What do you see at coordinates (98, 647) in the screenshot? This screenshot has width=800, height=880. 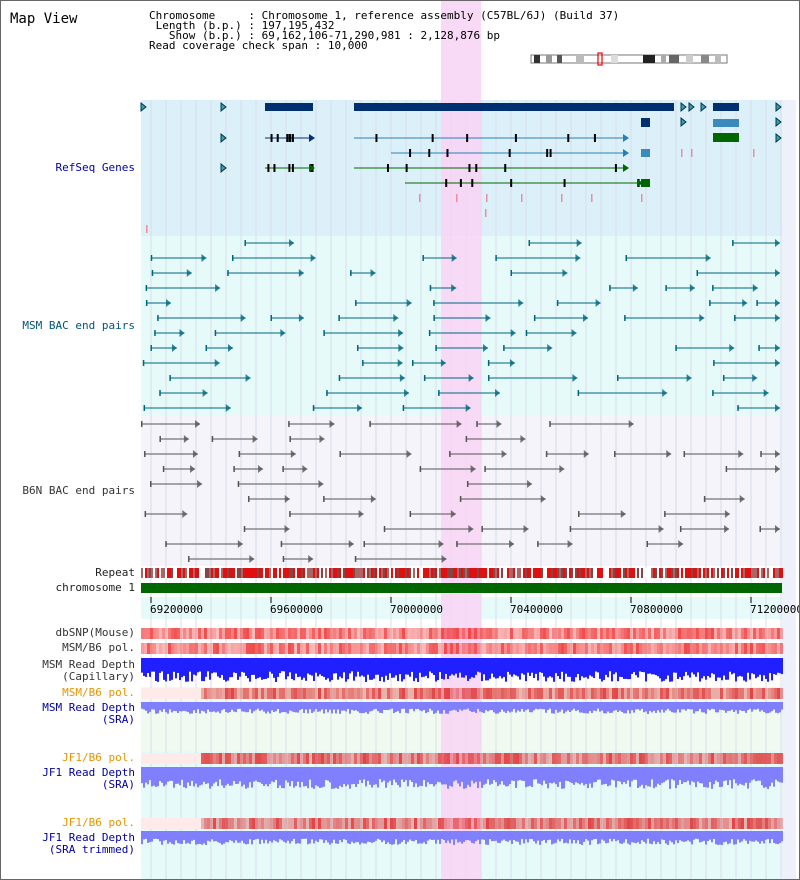 I see `track-label-msm-b6-pol: MSM/B6 pol.` at bounding box center [98, 647].